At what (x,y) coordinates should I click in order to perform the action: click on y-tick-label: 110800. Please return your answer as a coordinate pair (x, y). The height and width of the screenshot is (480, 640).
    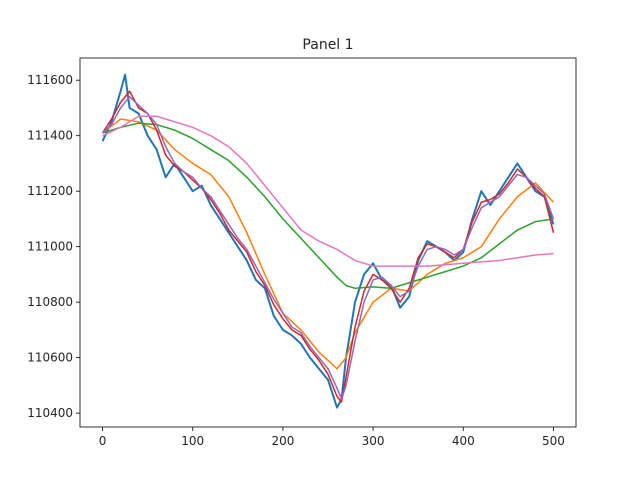
    Looking at the image, I should click on (50, 302).